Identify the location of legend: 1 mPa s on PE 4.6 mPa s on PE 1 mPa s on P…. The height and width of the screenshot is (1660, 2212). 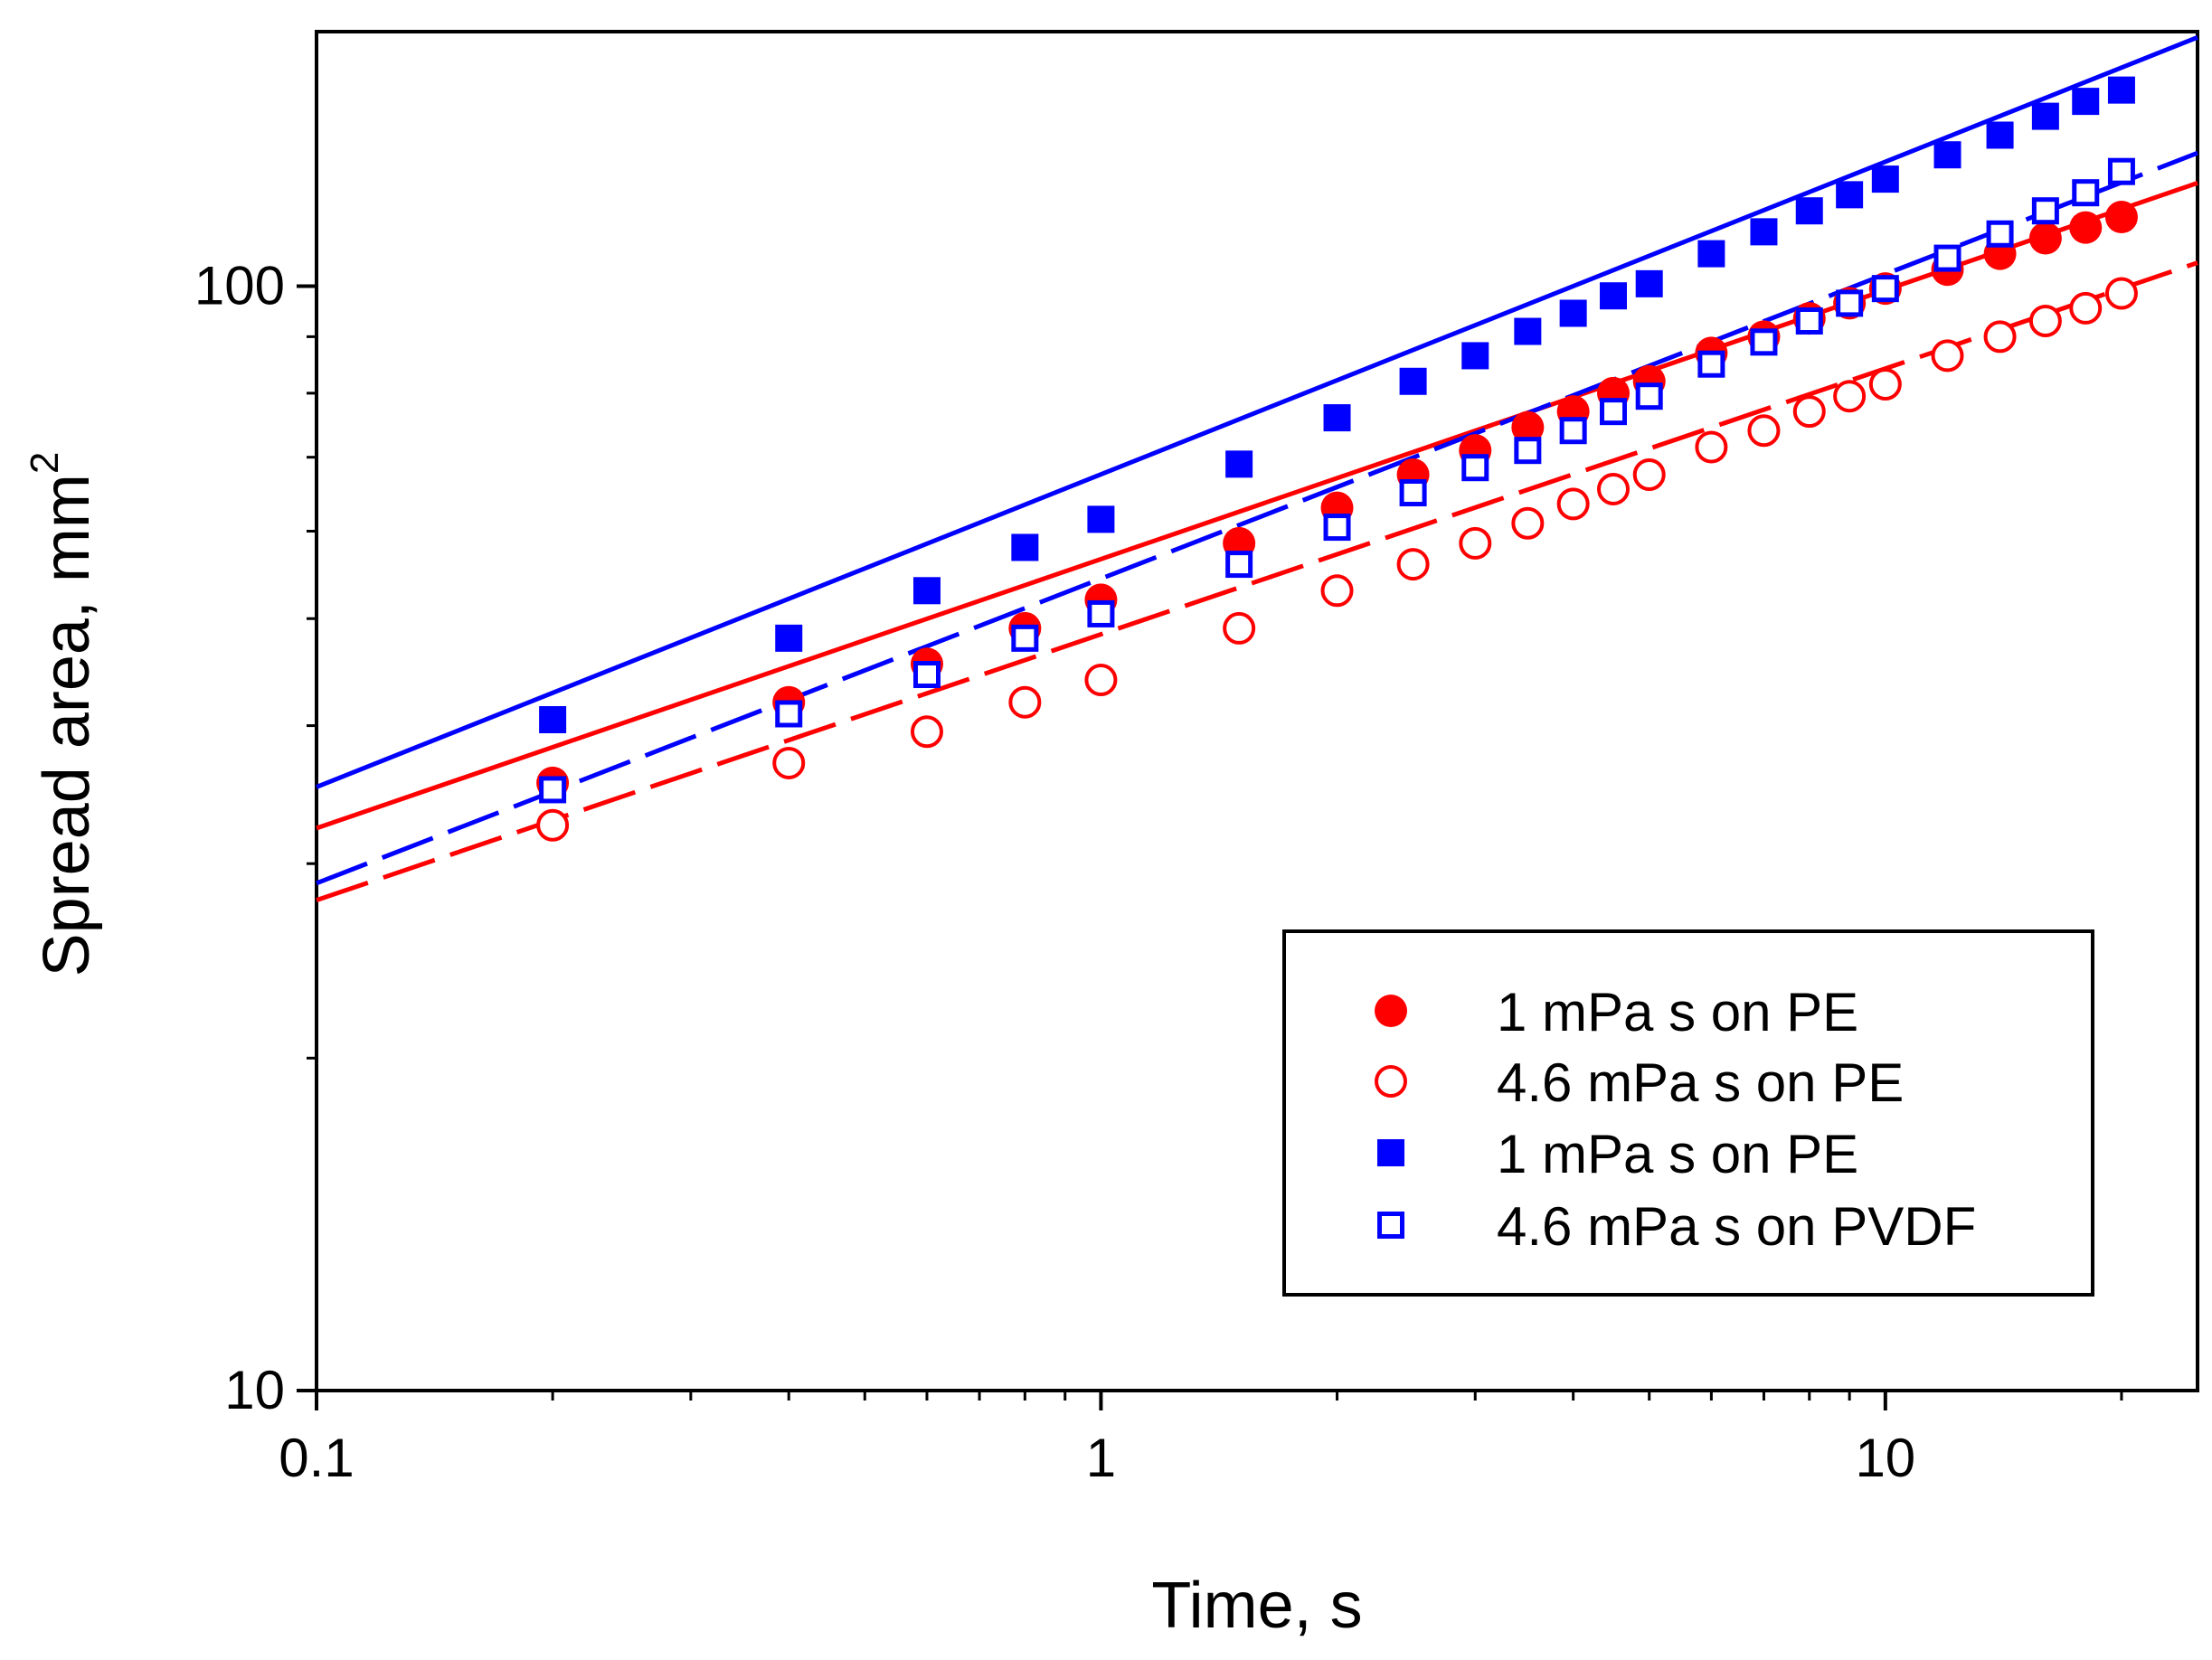
(1688, 1113).